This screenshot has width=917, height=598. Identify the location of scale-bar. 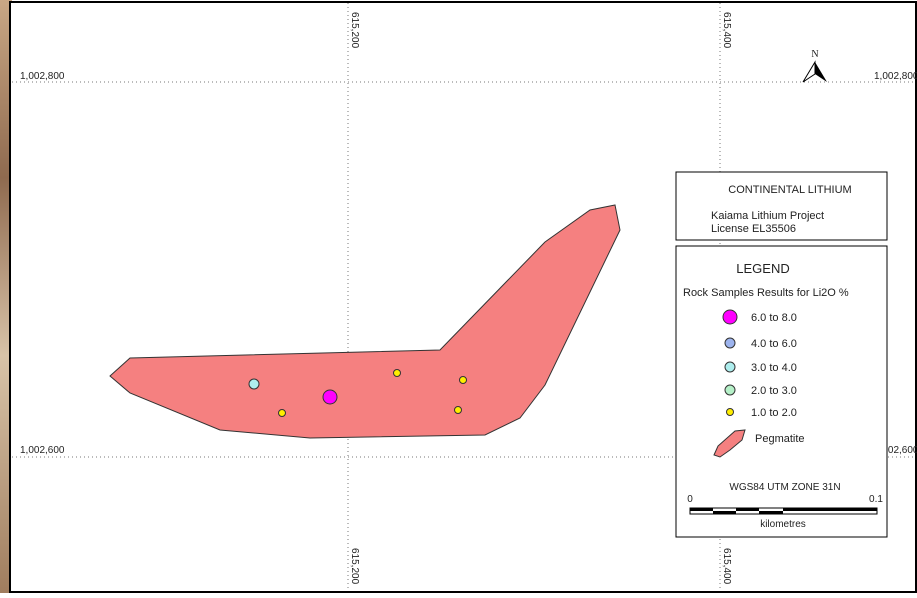
(783, 511).